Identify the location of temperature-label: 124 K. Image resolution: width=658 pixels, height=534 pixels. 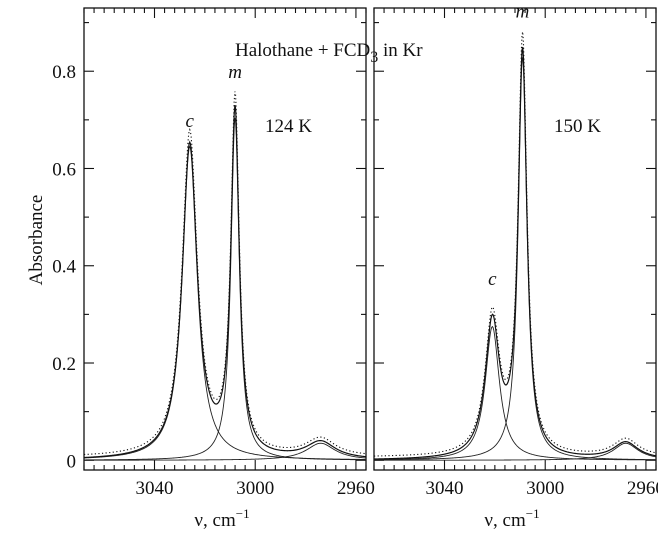
(288, 126).